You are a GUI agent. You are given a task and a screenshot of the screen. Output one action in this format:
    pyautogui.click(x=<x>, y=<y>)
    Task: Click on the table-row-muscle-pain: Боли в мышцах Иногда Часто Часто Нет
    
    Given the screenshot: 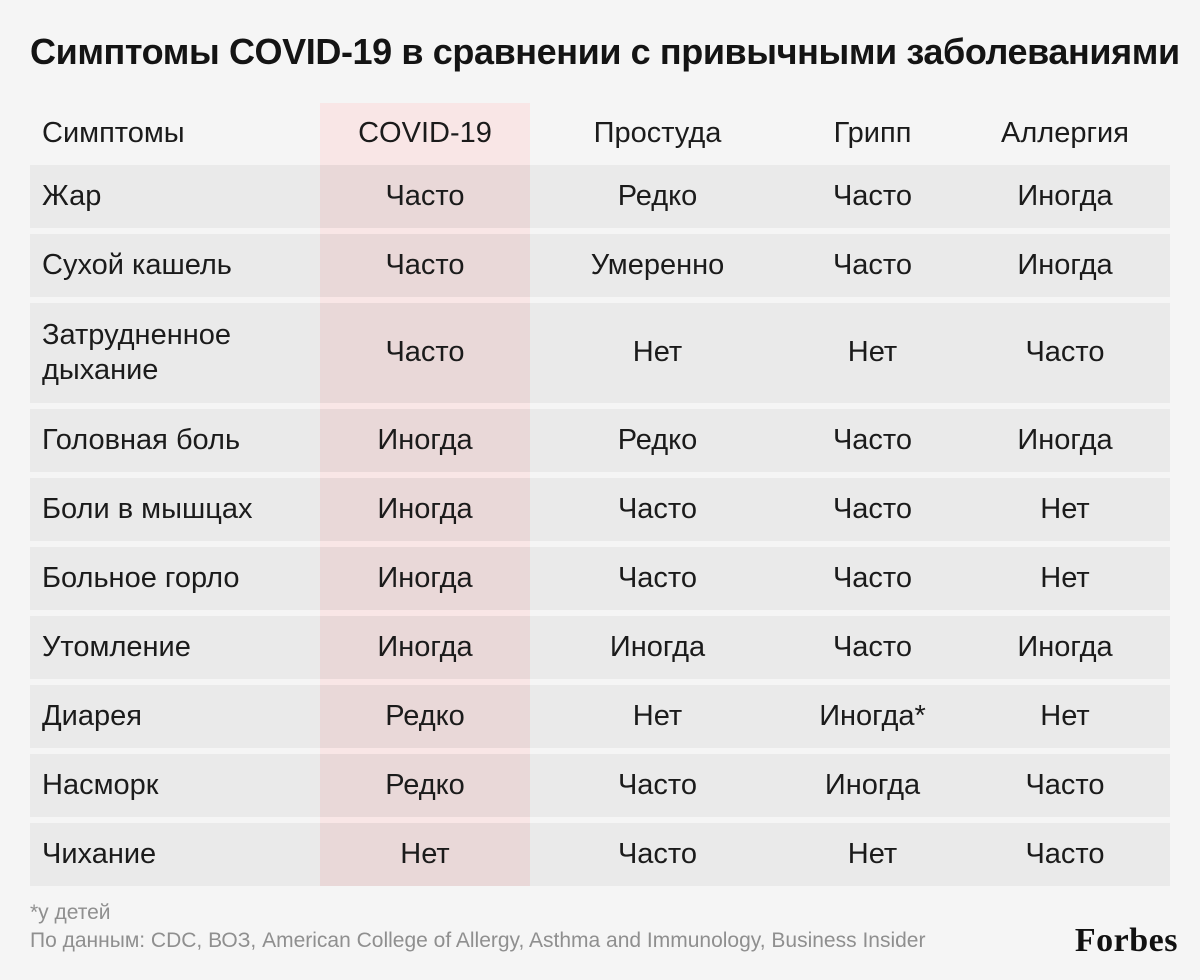 What is the action you would take?
    pyautogui.click(x=600, y=509)
    